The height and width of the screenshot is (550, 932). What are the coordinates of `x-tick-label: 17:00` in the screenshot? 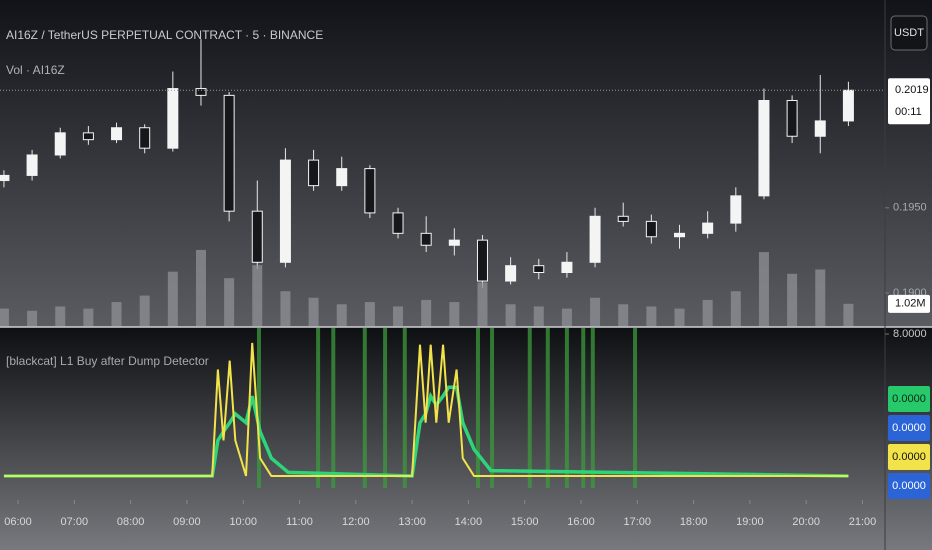 It's located at (638, 522).